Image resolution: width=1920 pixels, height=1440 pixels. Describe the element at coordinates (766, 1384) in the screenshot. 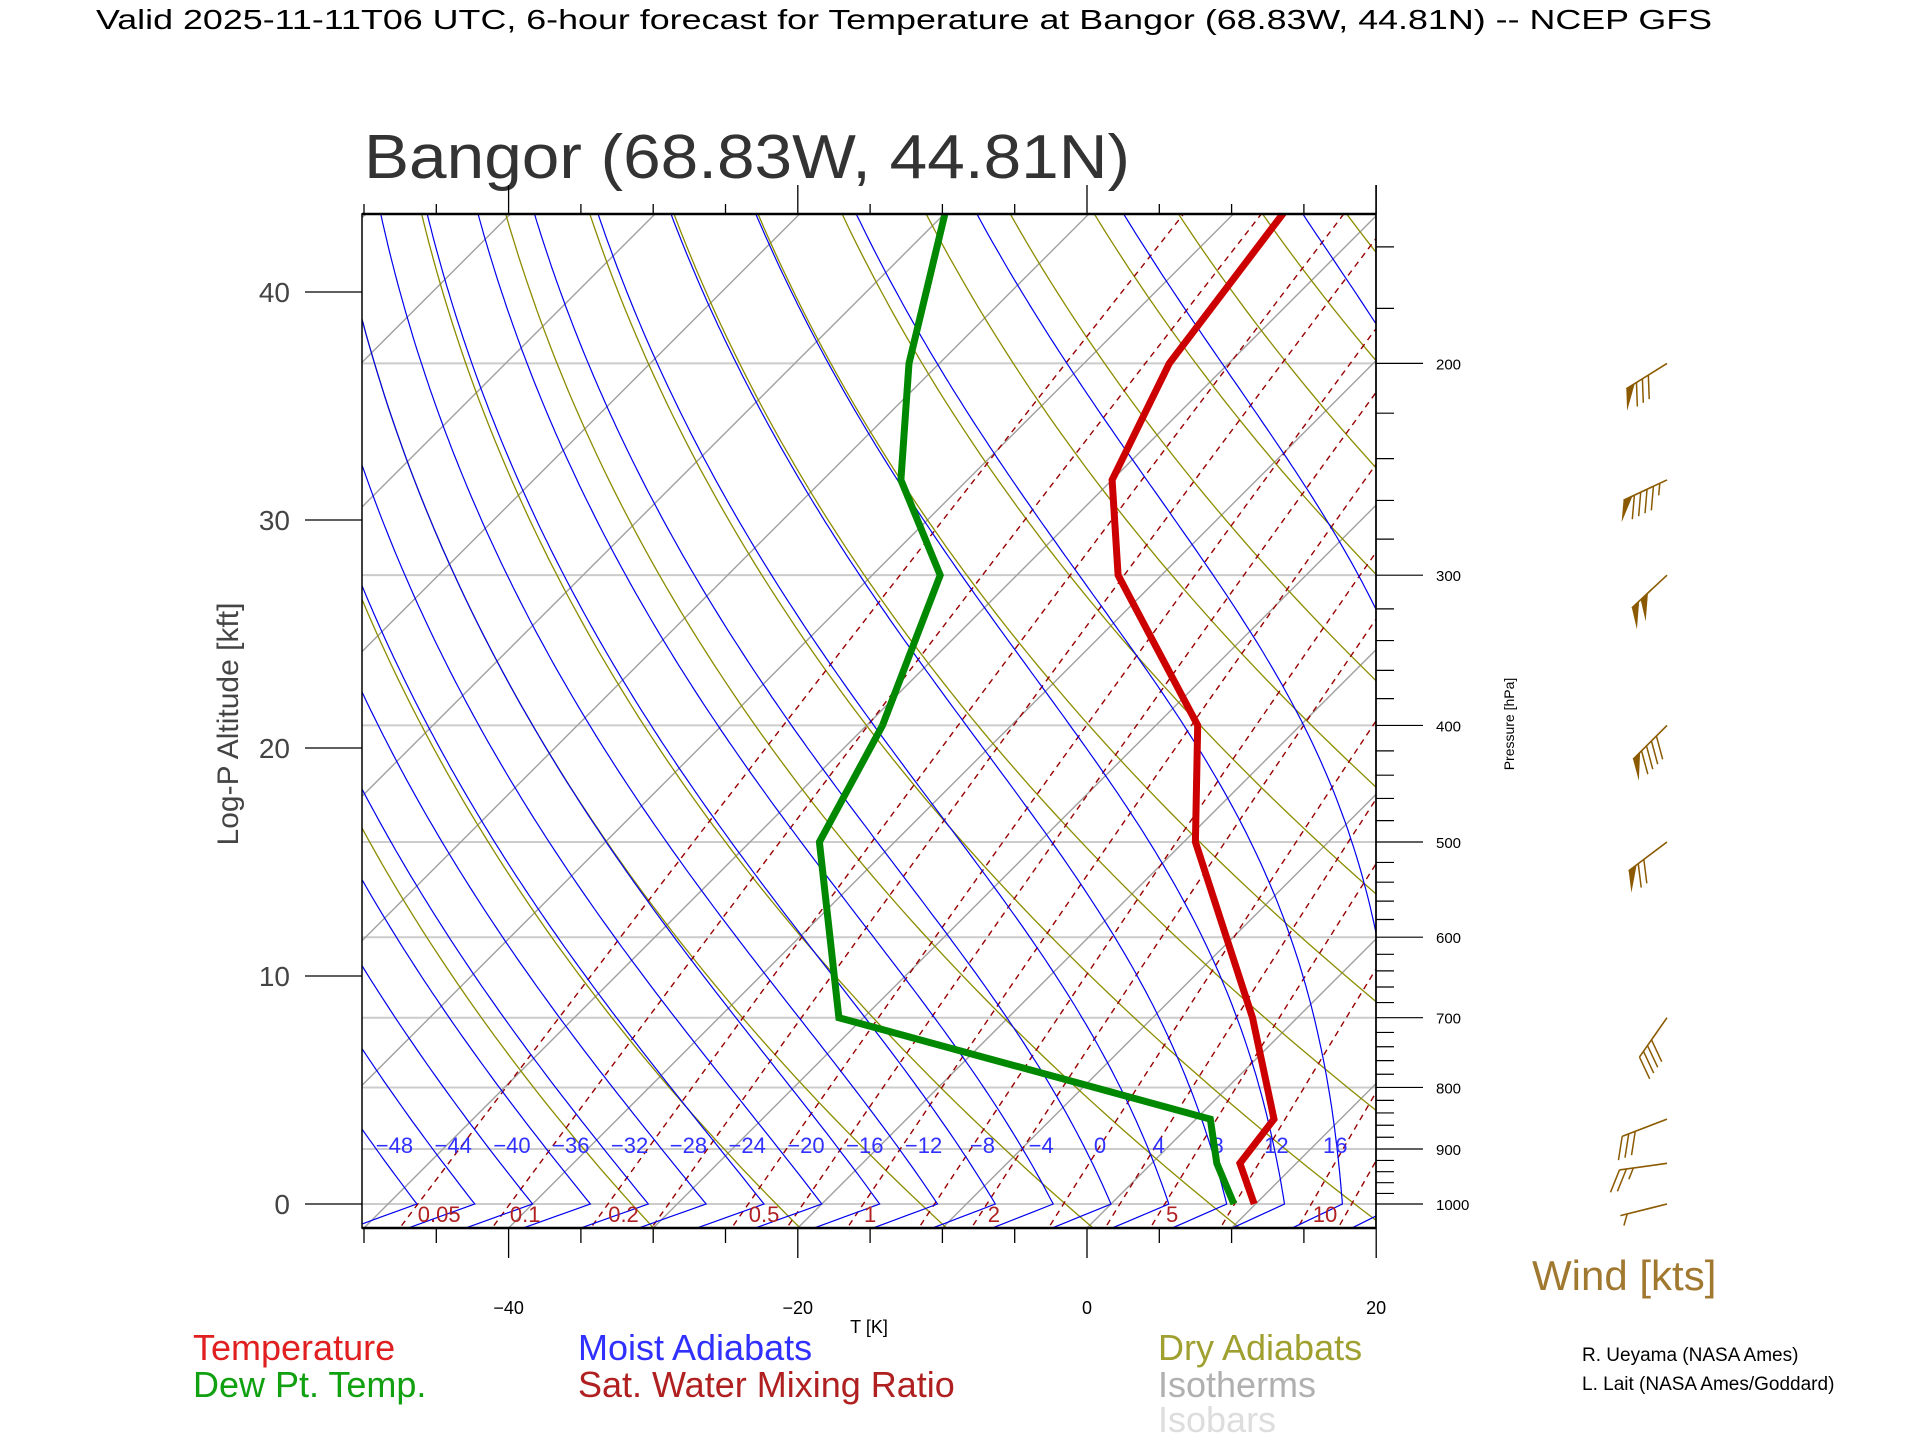

I see `legend-mixing-ratio: Sat. Water Mixing Ratio` at that location.